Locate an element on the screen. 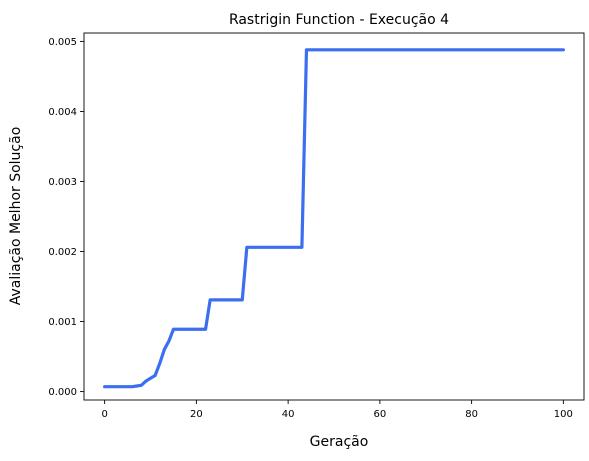  chart-title: Rastrigin Function - Execução 4 is located at coordinates (339, 20).